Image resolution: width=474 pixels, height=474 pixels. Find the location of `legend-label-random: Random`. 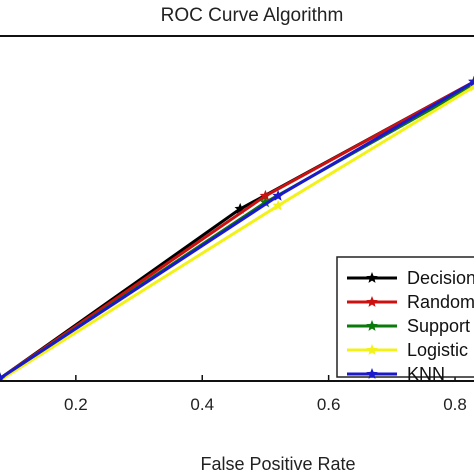

legend-label-random: Random is located at coordinates (440, 302).